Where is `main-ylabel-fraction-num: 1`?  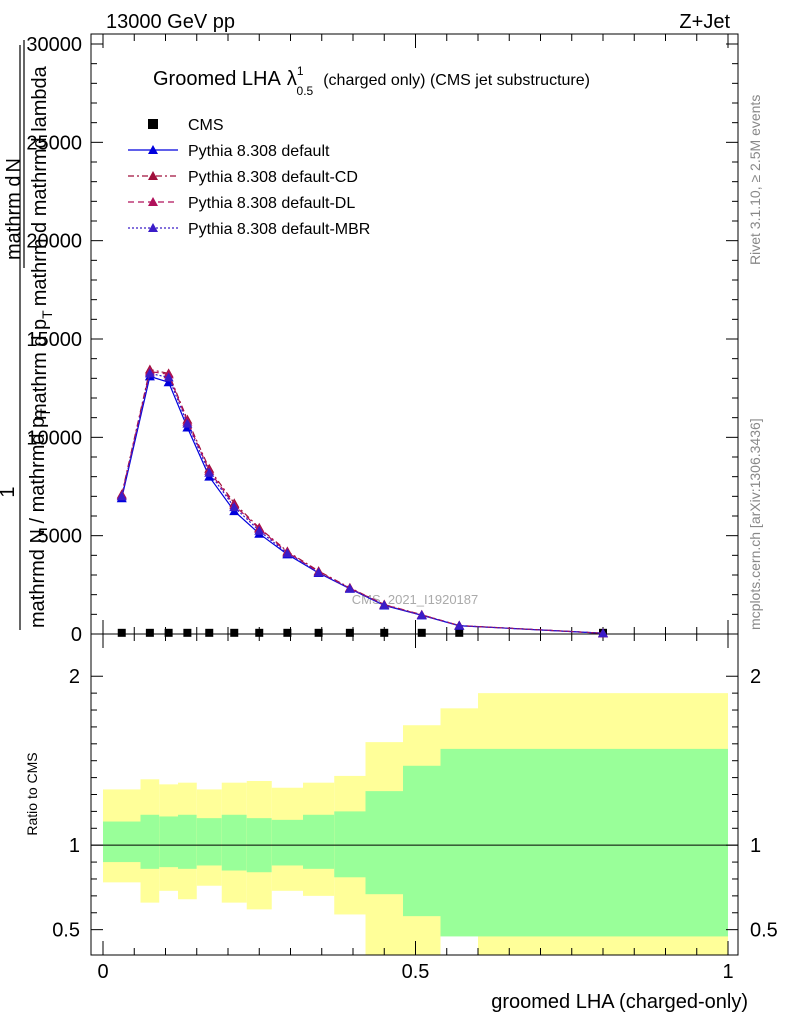 main-ylabel-fraction-num: 1 is located at coordinates (9, 491).